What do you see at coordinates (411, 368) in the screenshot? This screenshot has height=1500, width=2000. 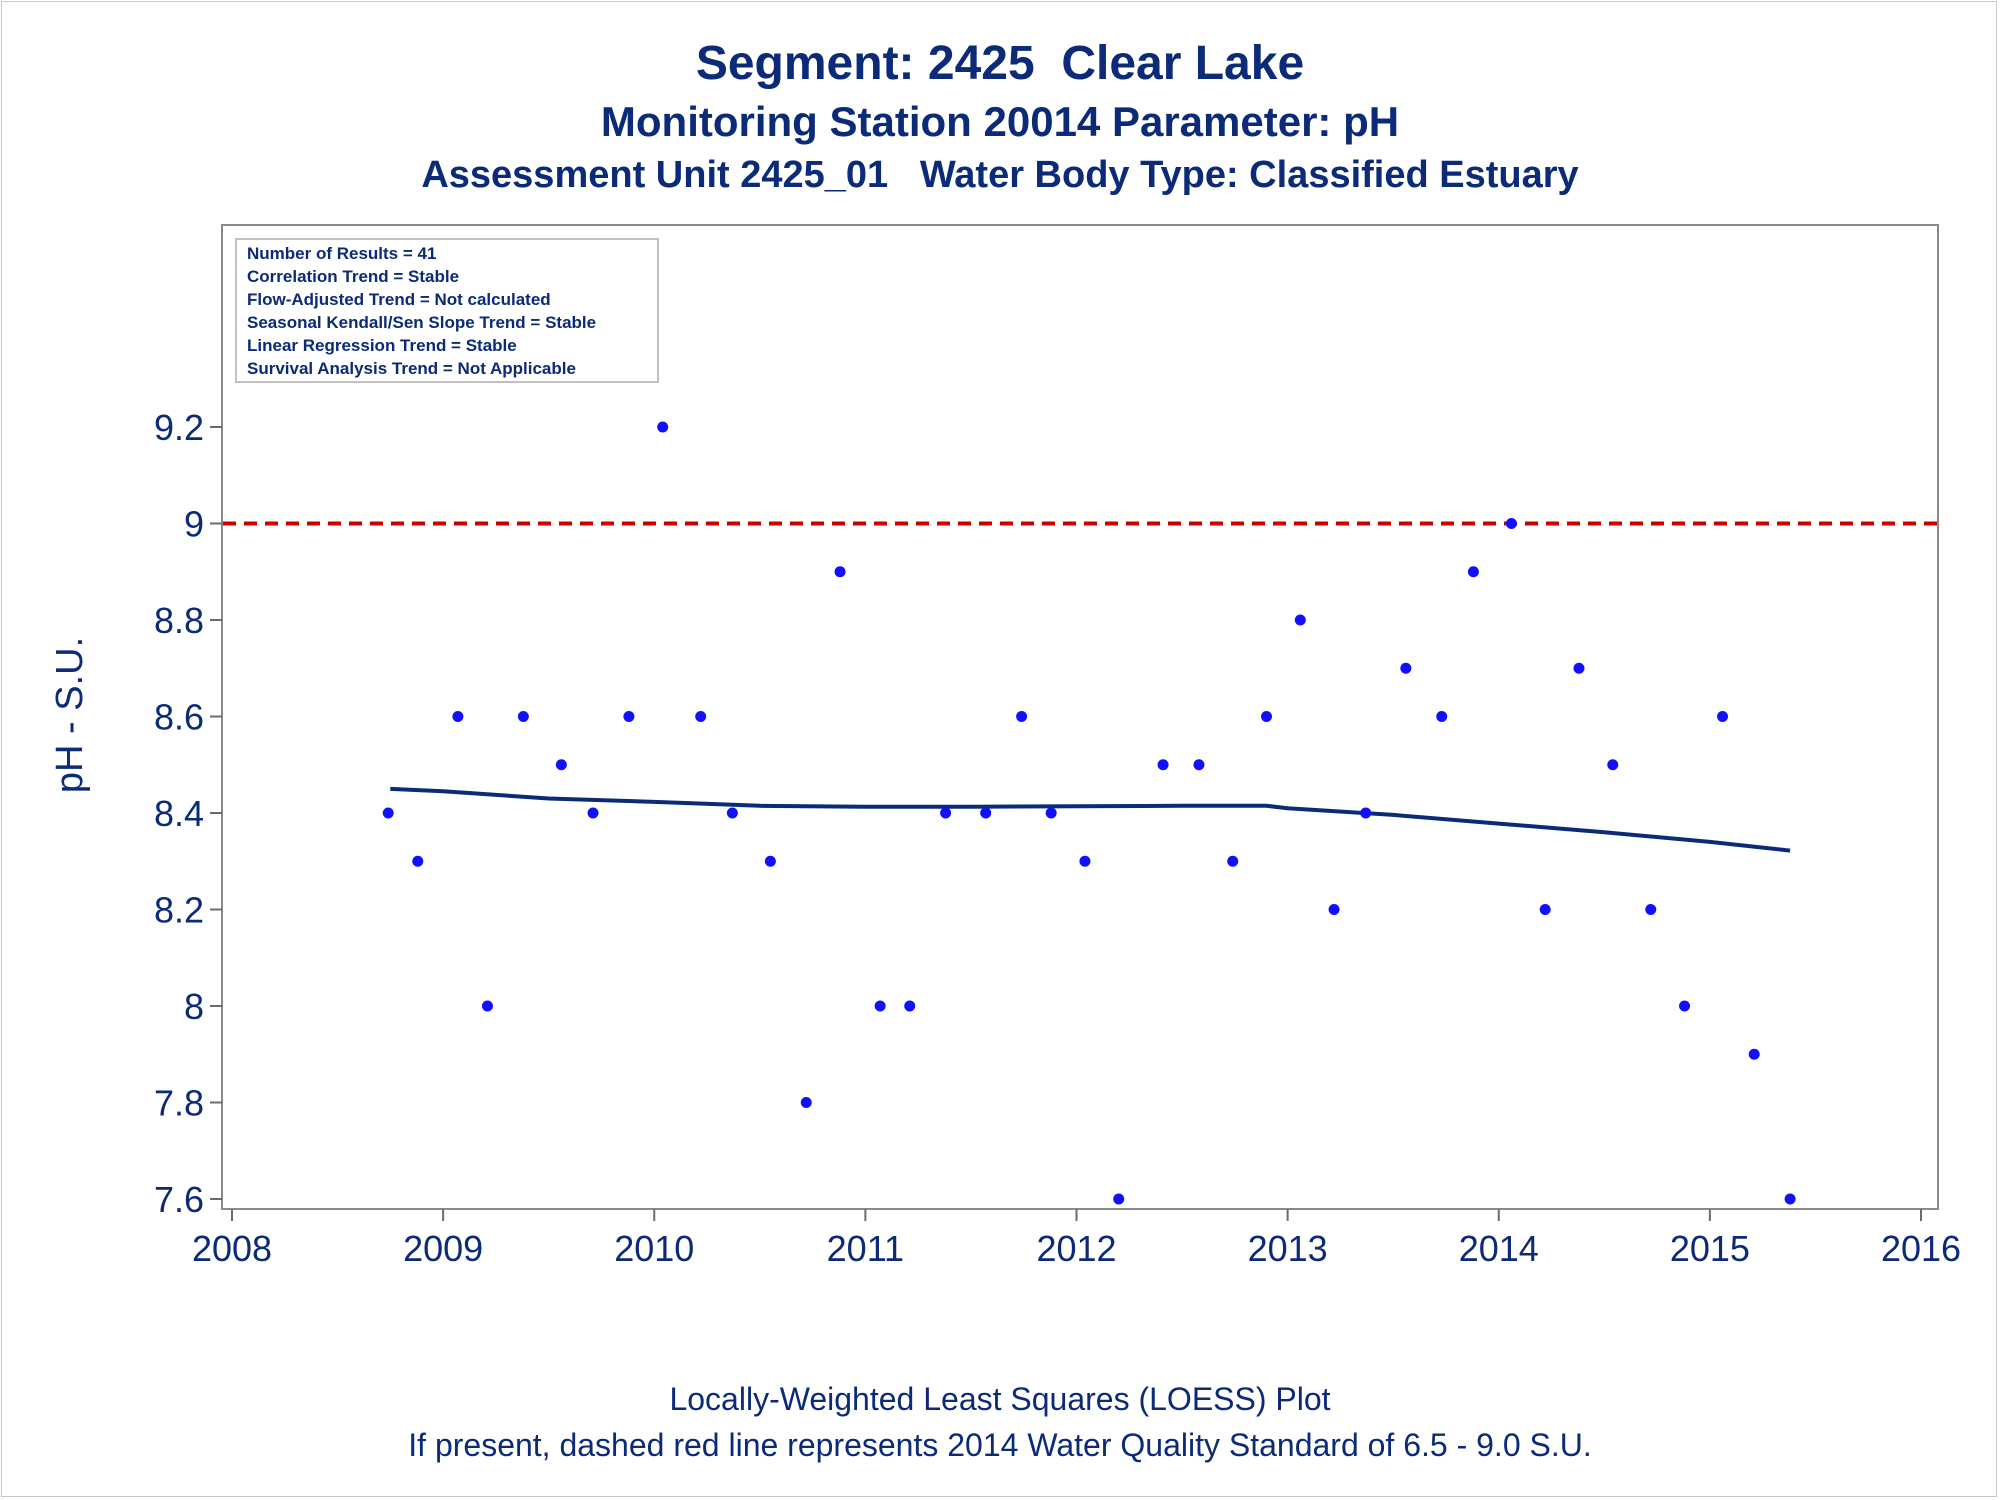 I see `annotation-line: Survival Analysis Trend = Not Applicable` at bounding box center [411, 368].